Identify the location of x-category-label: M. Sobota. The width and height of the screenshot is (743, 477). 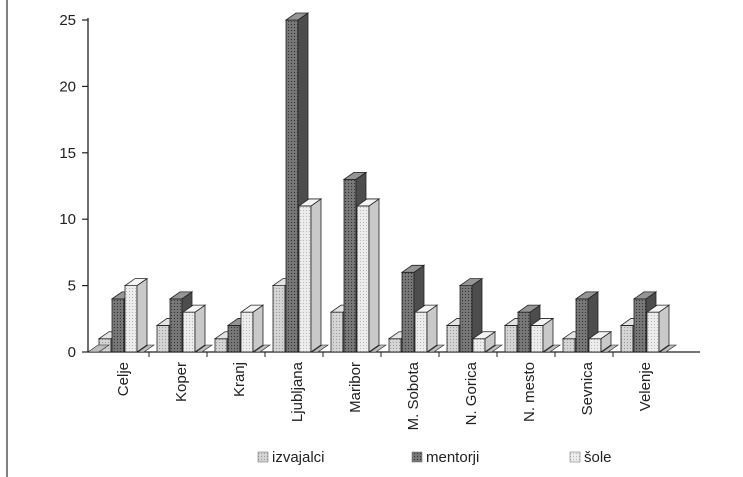
(413, 395).